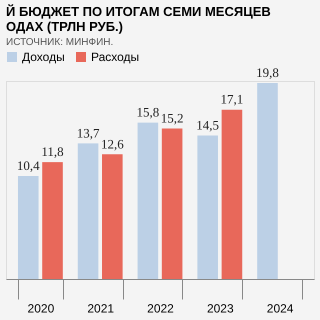 The width and height of the screenshot is (320, 320). I want to click on data-label: 14,5, so click(208, 124).